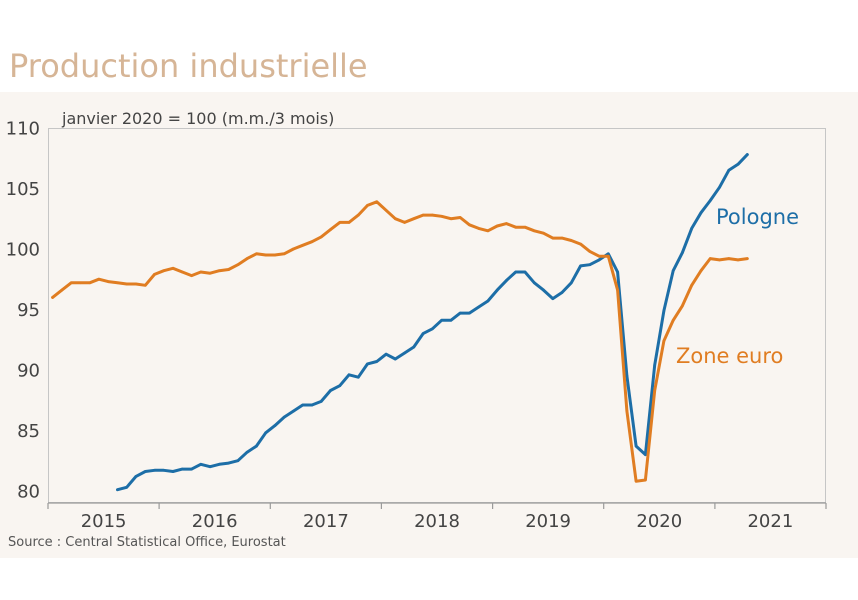 Image resolution: width=858 pixels, height=600 pixels. Describe the element at coordinates (326, 521) in the screenshot. I see `x-tick-label: 2017` at that location.